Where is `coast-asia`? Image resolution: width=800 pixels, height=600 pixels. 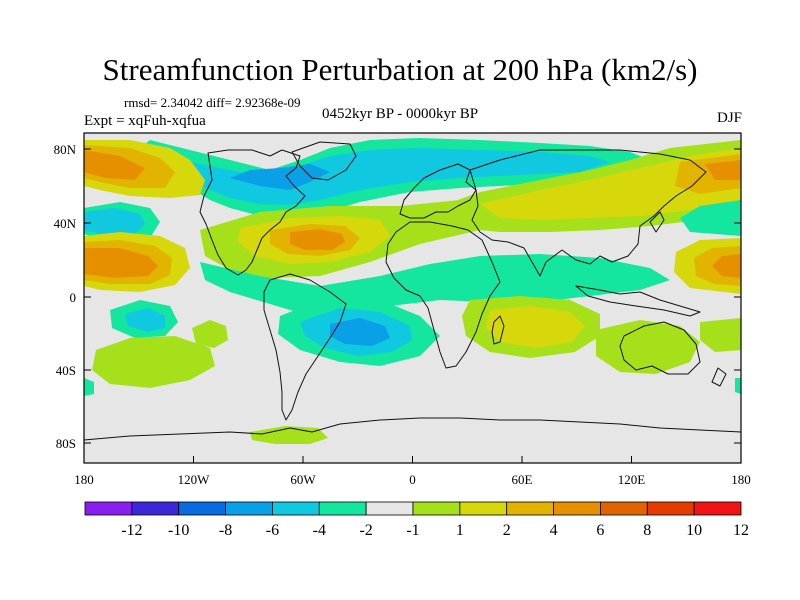 coast-asia is located at coordinates (588, 213).